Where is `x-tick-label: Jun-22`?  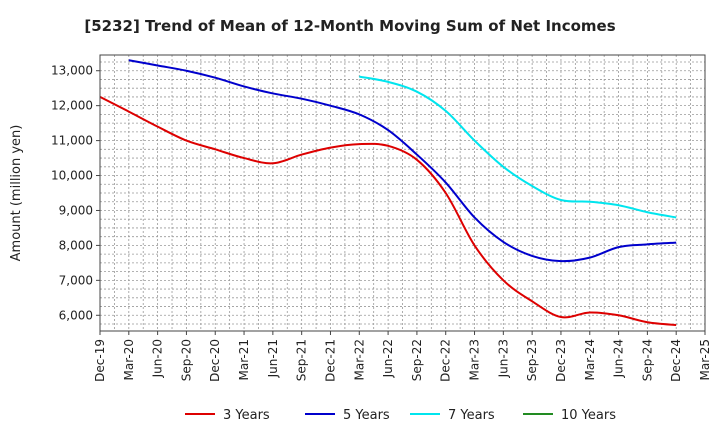 x-tick-label: Jun-22 is located at coordinates (388, 358).